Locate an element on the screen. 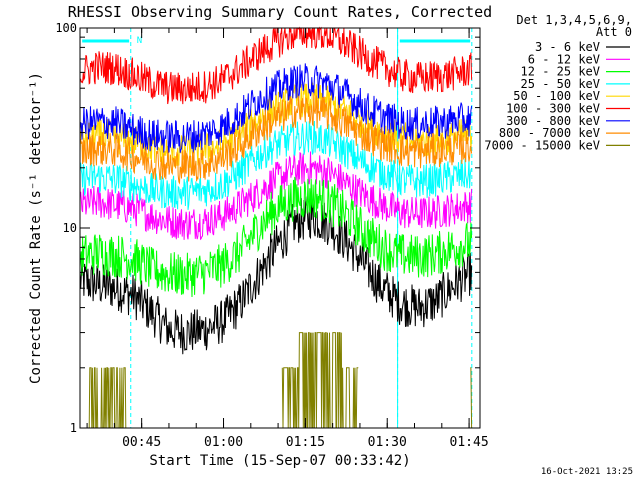 Image resolution: width=640 pixels, height=480 pixels. legend-label-8: 7000 - 15000 keV is located at coordinates (542, 145).